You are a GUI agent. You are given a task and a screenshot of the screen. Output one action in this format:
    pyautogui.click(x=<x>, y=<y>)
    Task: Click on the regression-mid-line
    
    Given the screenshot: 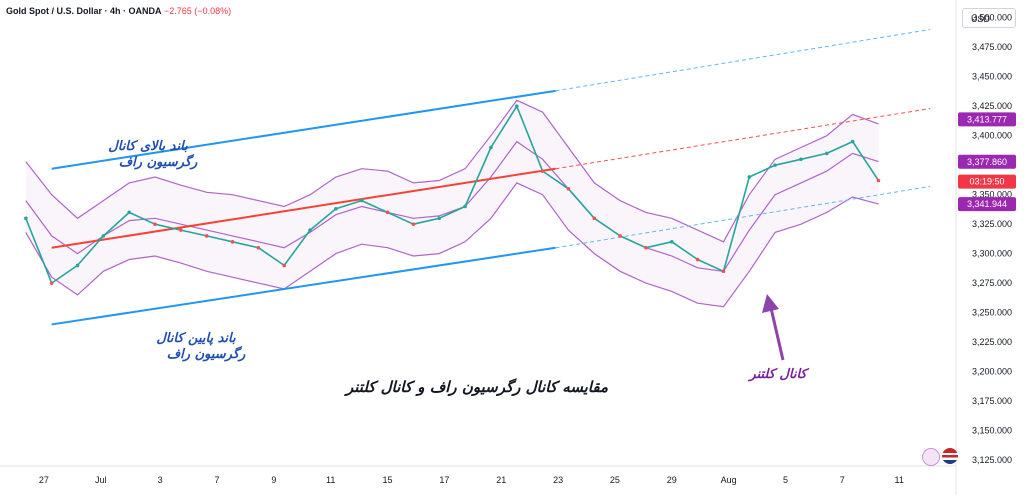 What is the action you would take?
    pyautogui.click(x=303, y=208)
    